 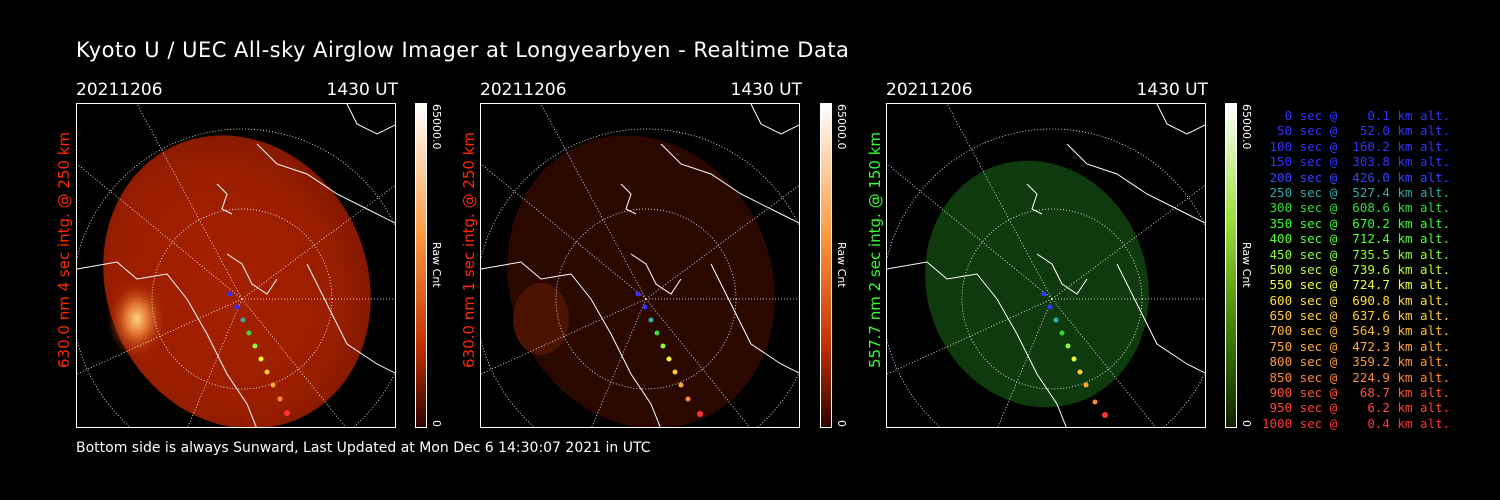 What do you see at coordinates (1356, 254) in the screenshot?
I see `legend-row: 450 sec @ 735.5 km alt.` at bounding box center [1356, 254].